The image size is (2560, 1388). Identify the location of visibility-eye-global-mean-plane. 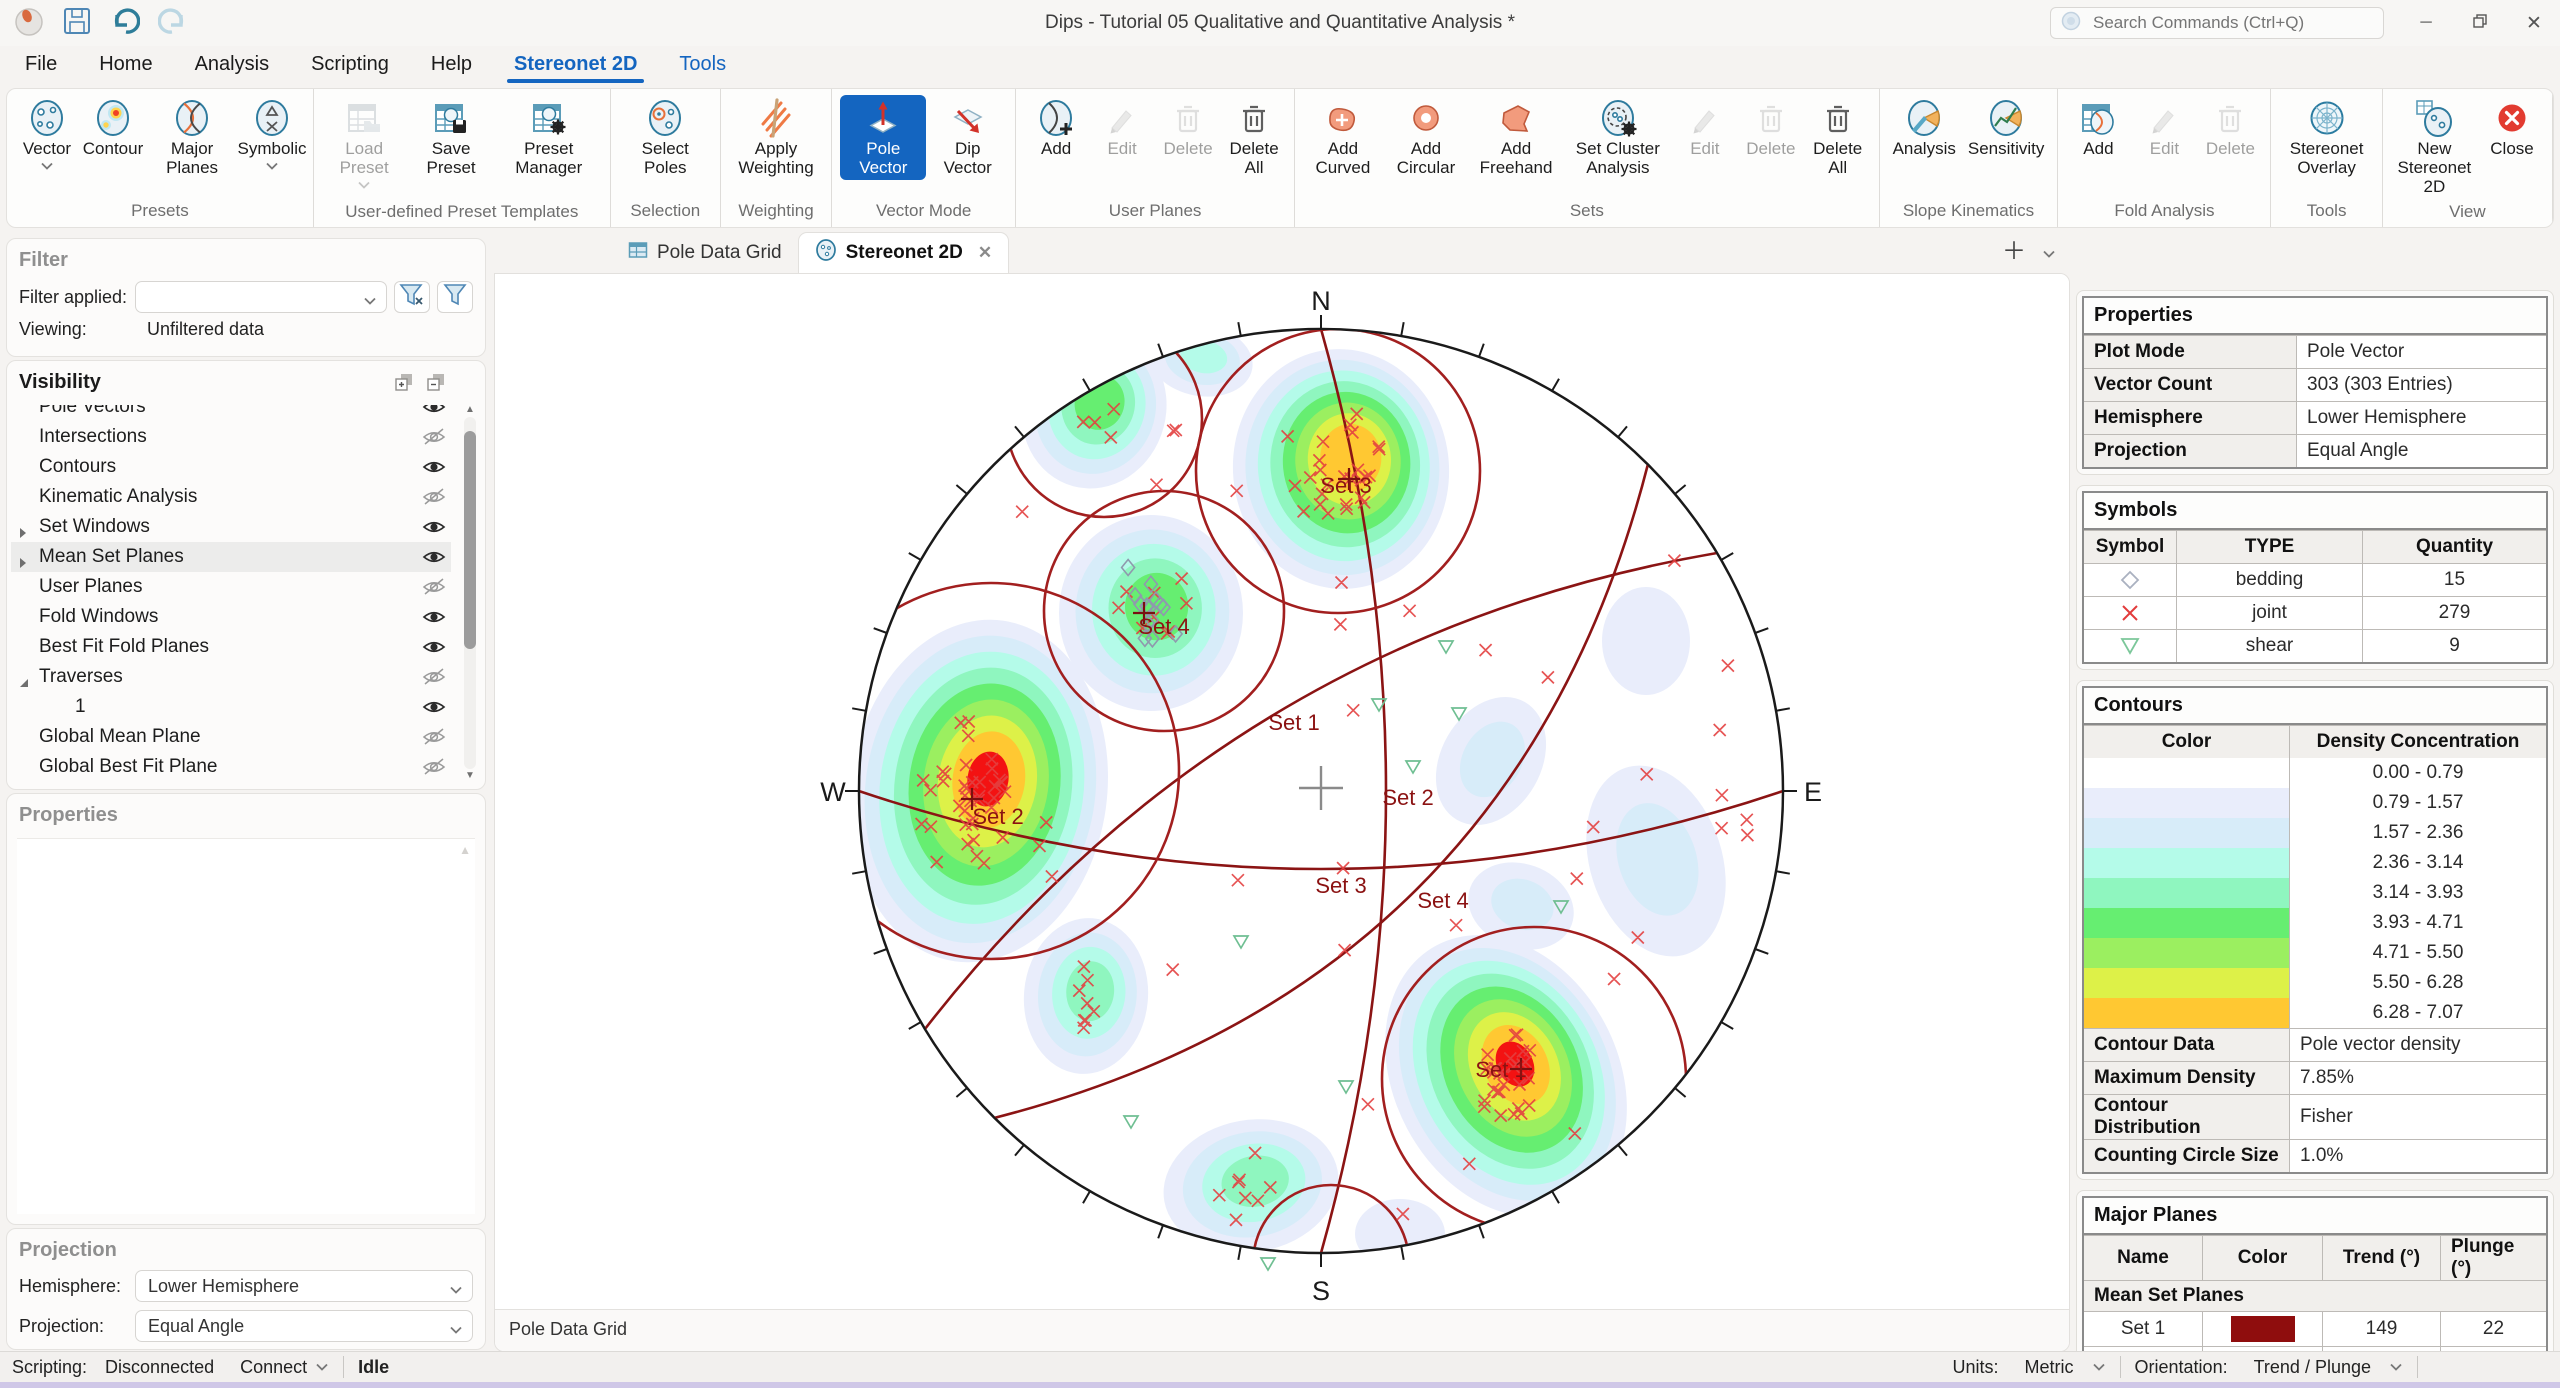
(434, 737).